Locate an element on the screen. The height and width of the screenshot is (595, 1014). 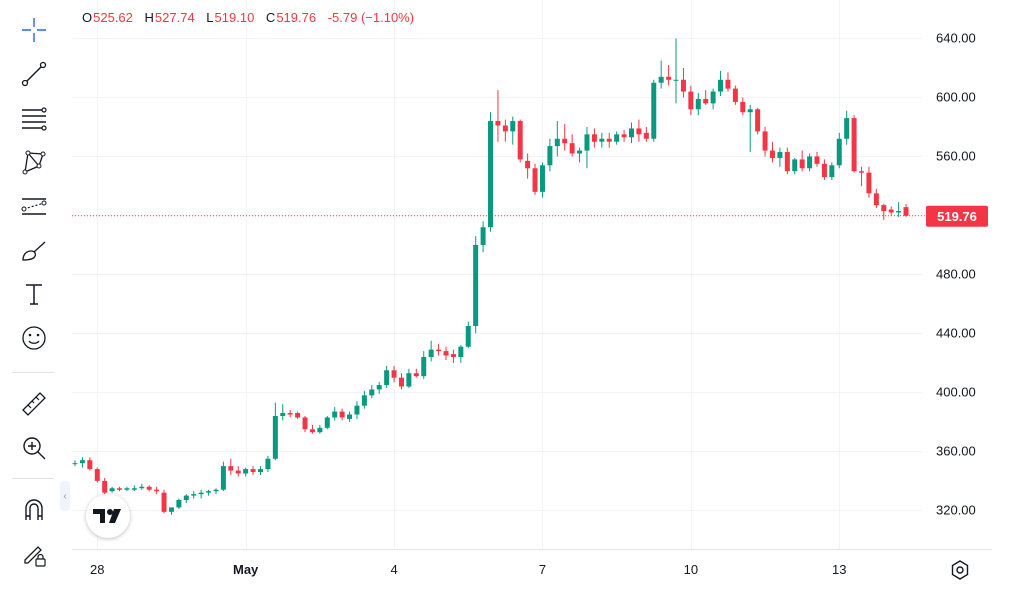
y-tick-label: 480.00 is located at coordinates (956, 273).